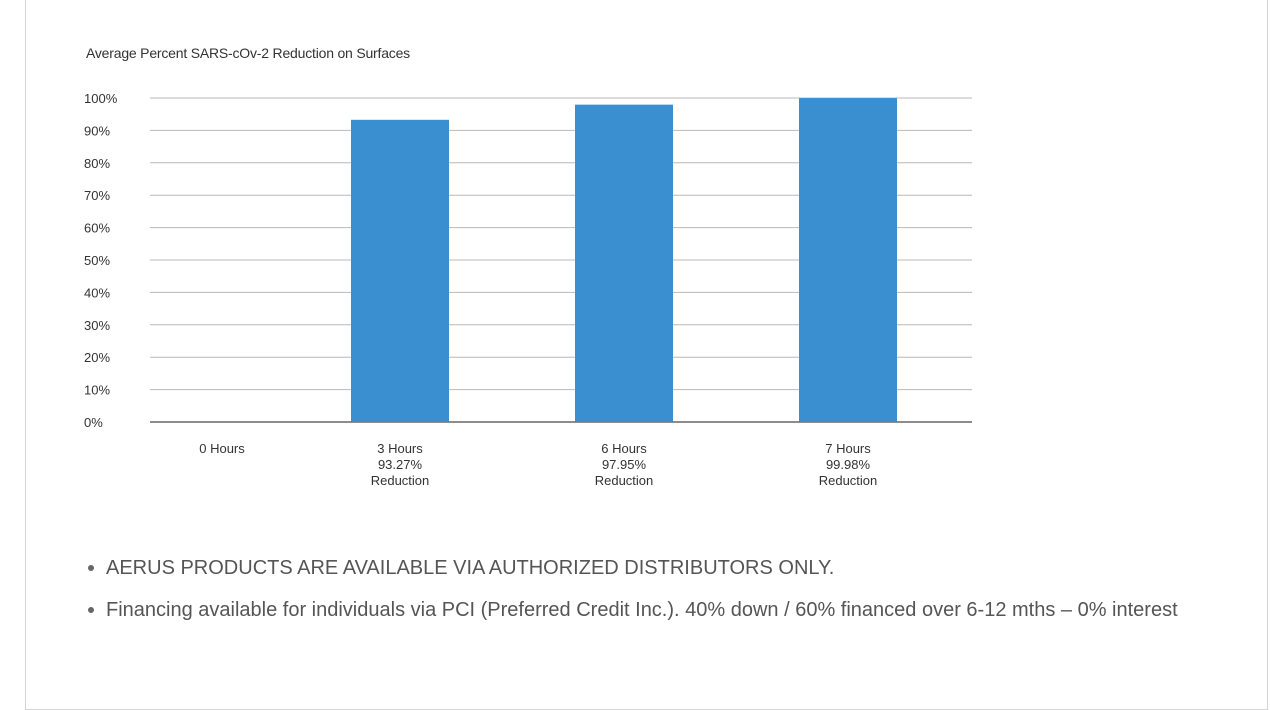 Image resolution: width=1270 pixels, height=710 pixels. Describe the element at coordinates (97, 195) in the screenshot. I see `y-tick-label: 70%` at that location.